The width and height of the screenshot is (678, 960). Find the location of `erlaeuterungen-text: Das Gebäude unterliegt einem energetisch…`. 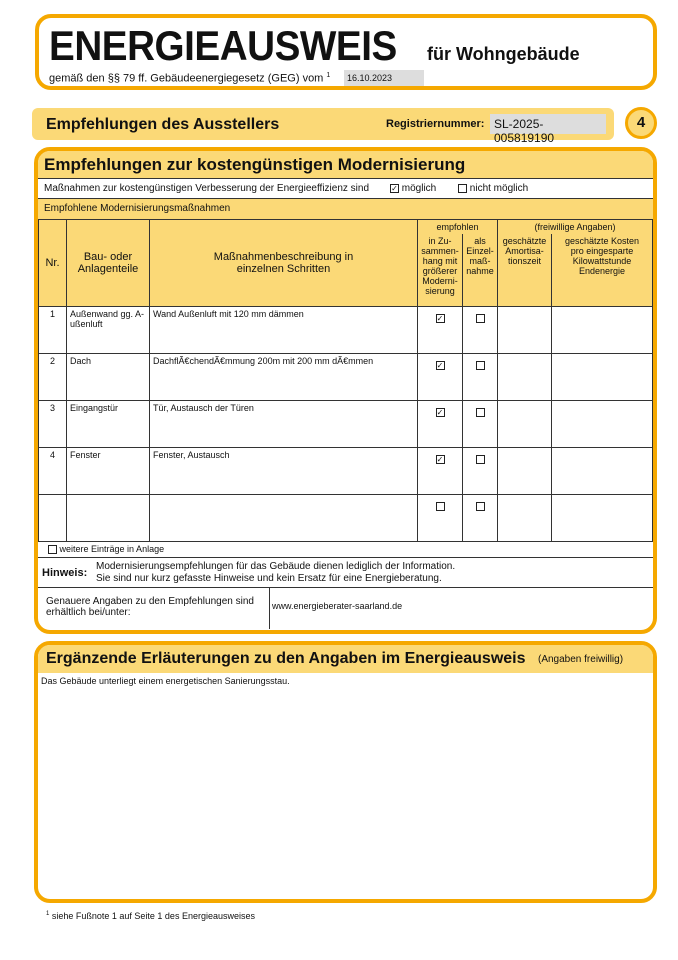

erlaeuterungen-text: Das Gebäude unterliegt einem energetisch… is located at coordinates (165, 681).